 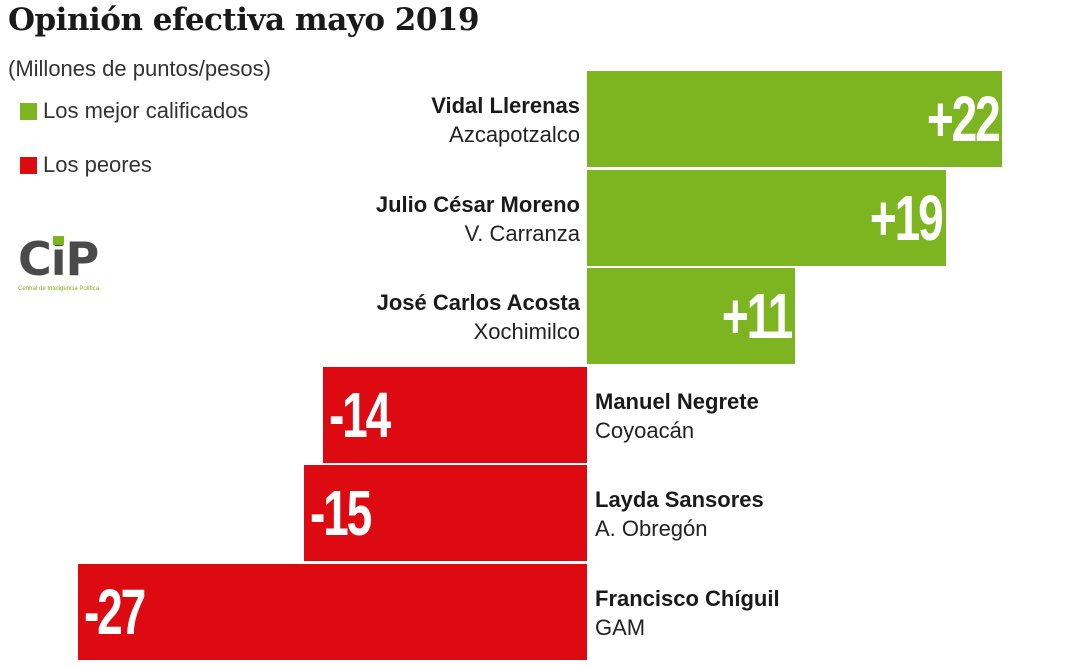 I want to click on data-label: +22, so click(x=963, y=119).